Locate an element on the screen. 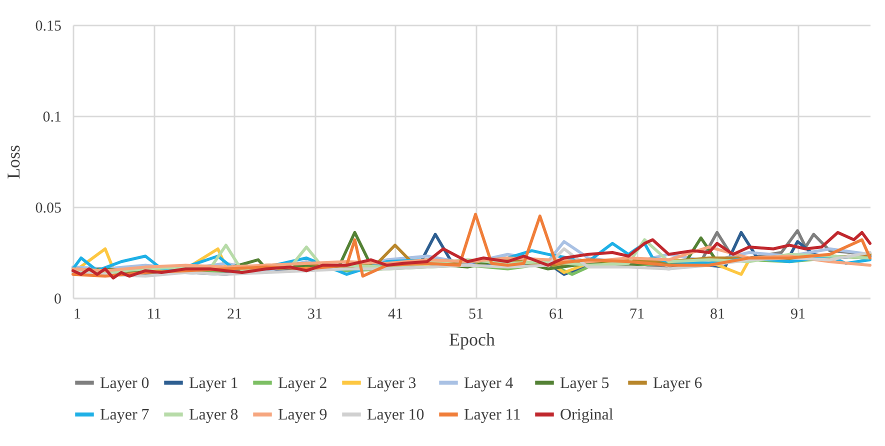 This screenshot has width=885, height=446. y-tick-label: 0.05 is located at coordinates (48, 208).